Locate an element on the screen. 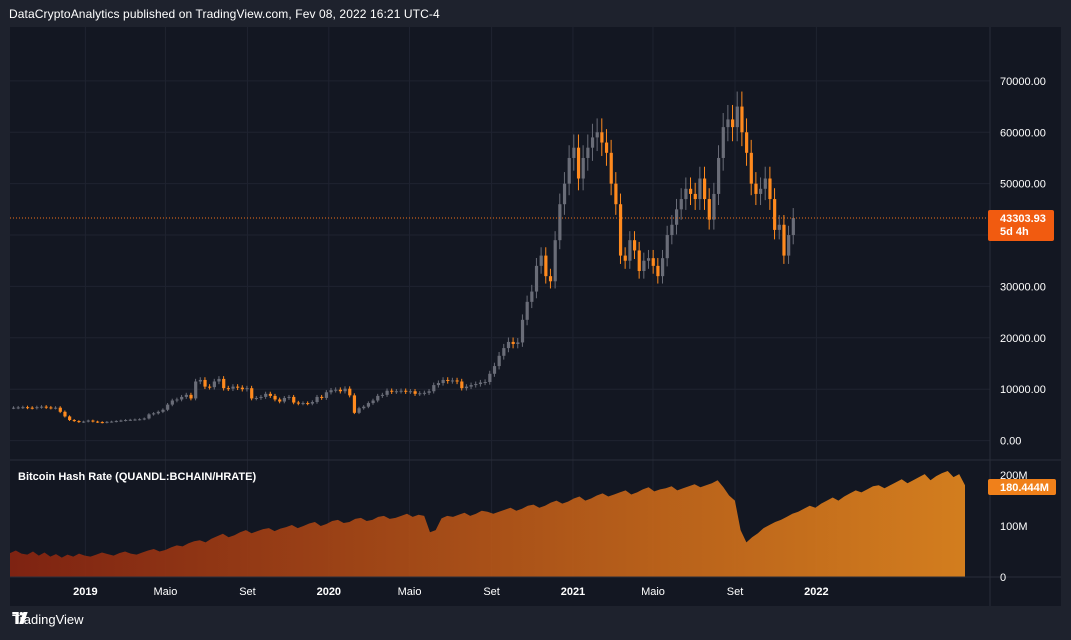  time-tick-label: Maio is located at coordinates (165, 592).